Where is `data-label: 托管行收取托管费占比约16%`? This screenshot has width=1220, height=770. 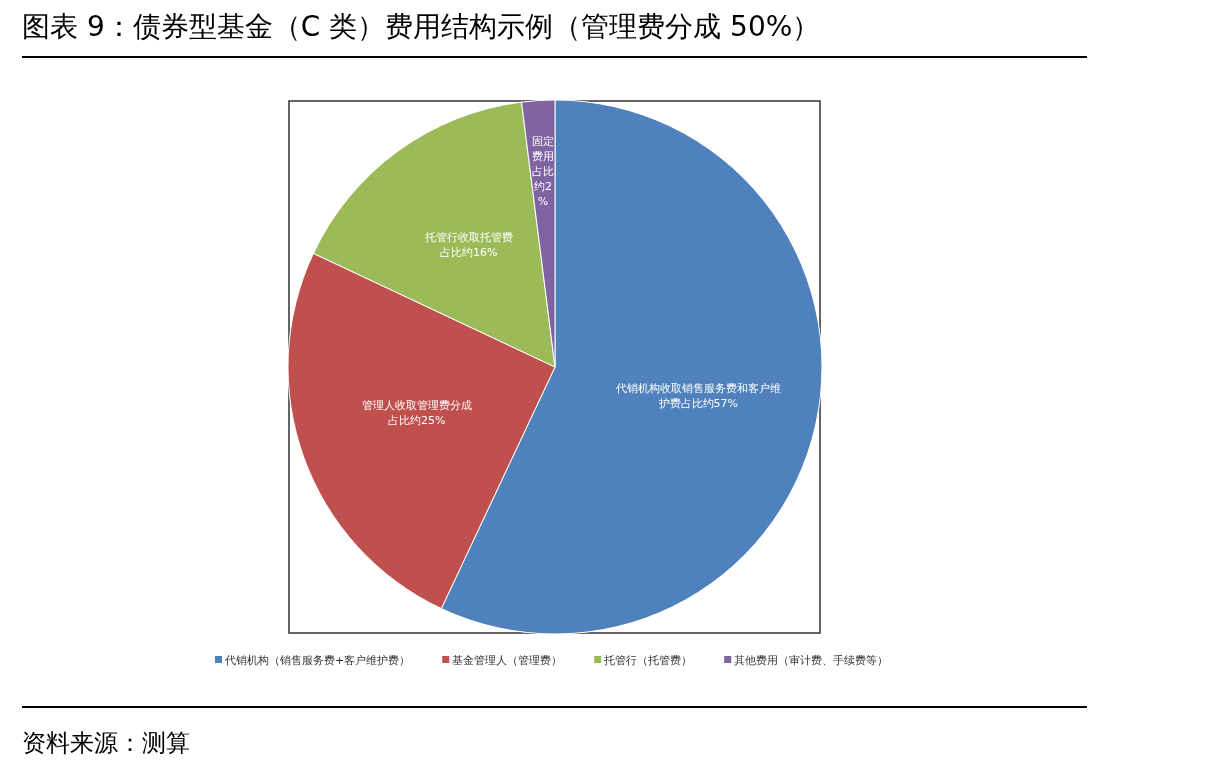 data-label: 托管行收取托管费占比约16% is located at coordinates (468, 244).